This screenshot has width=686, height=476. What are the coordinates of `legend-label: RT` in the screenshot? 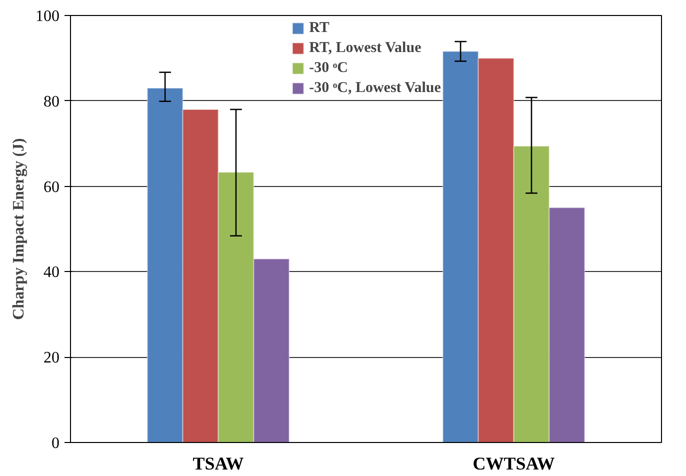 It's located at (319, 28).